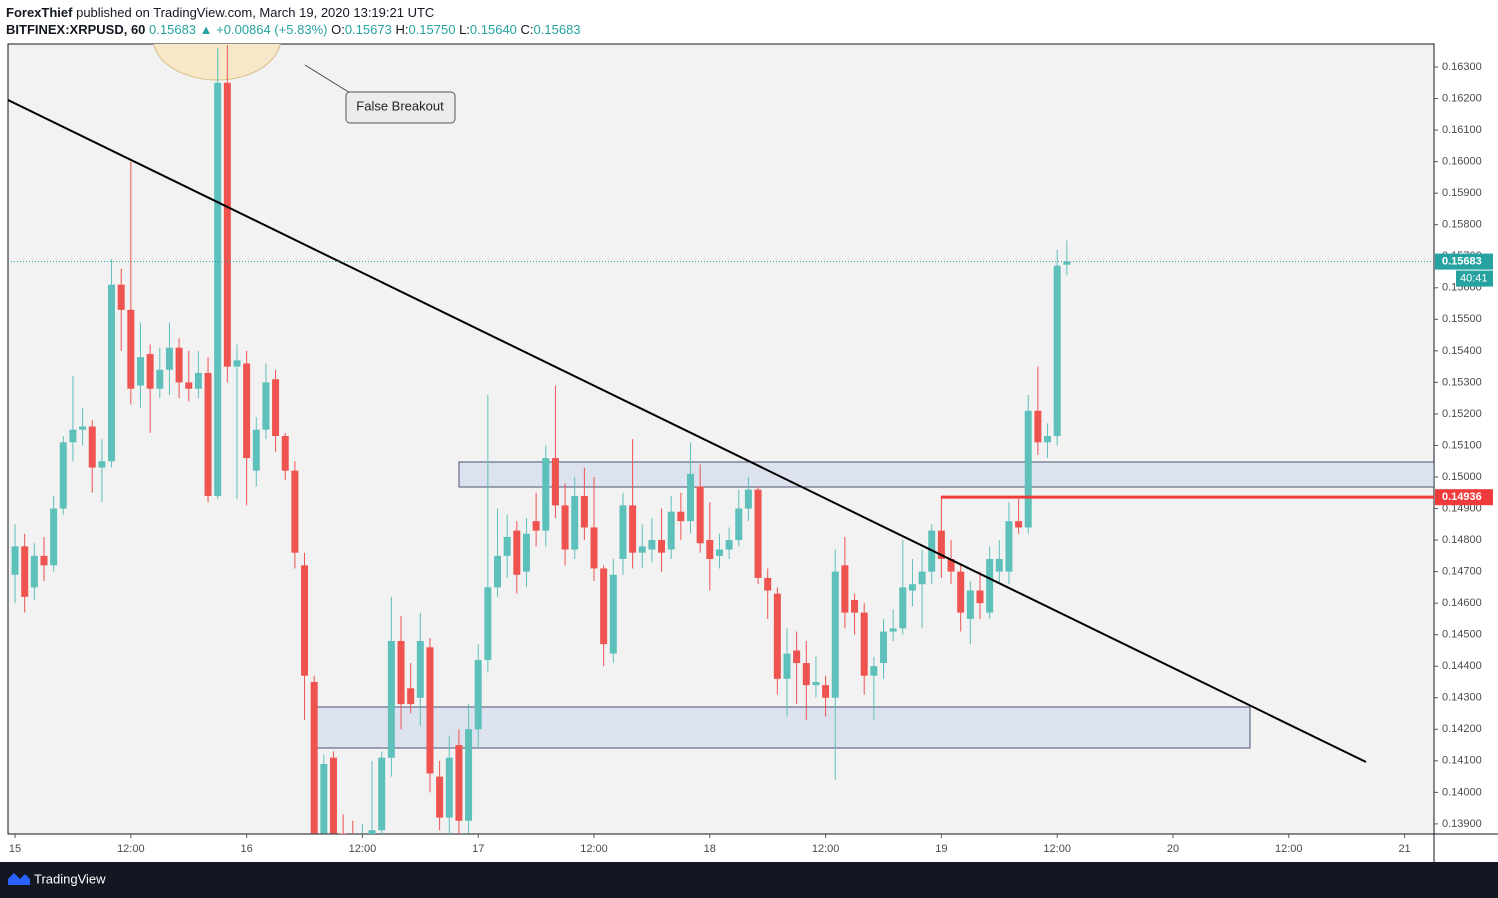  I want to click on breakout-highlight, so click(217, 62).